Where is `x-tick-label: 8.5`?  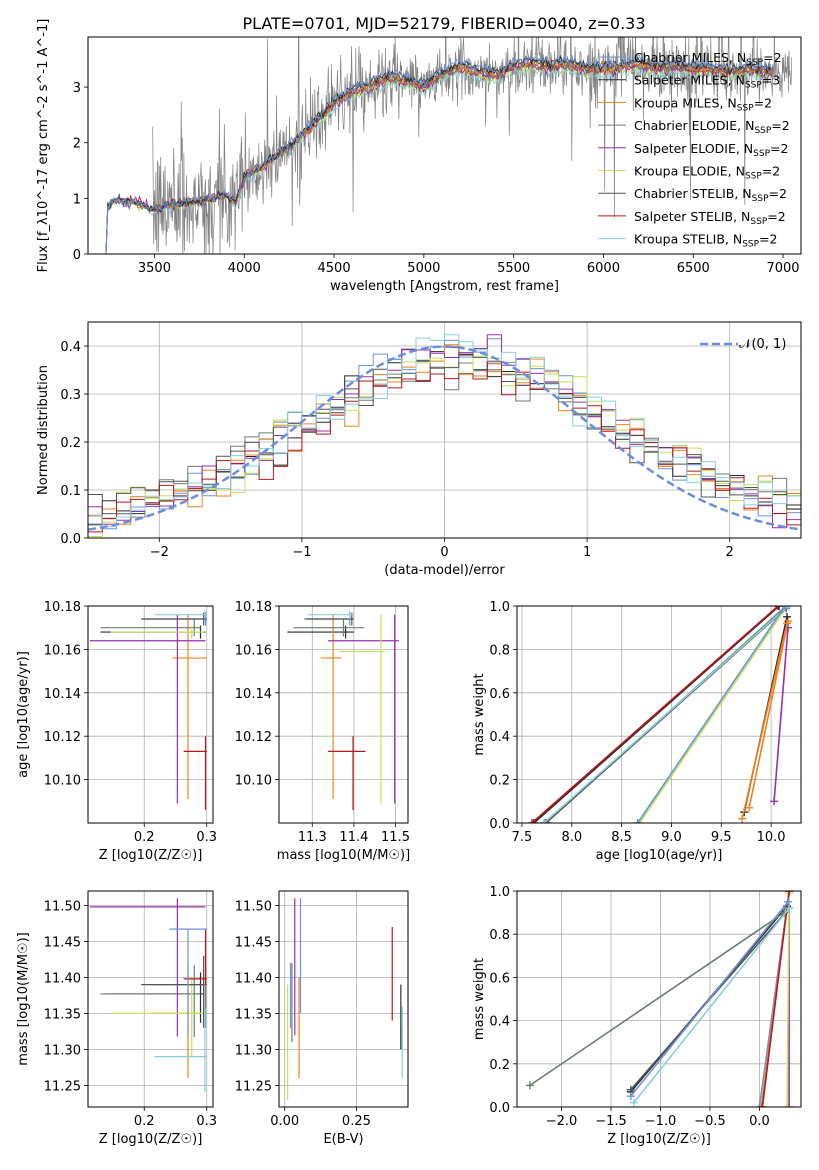
x-tick-label: 8.5 is located at coordinates (621, 837).